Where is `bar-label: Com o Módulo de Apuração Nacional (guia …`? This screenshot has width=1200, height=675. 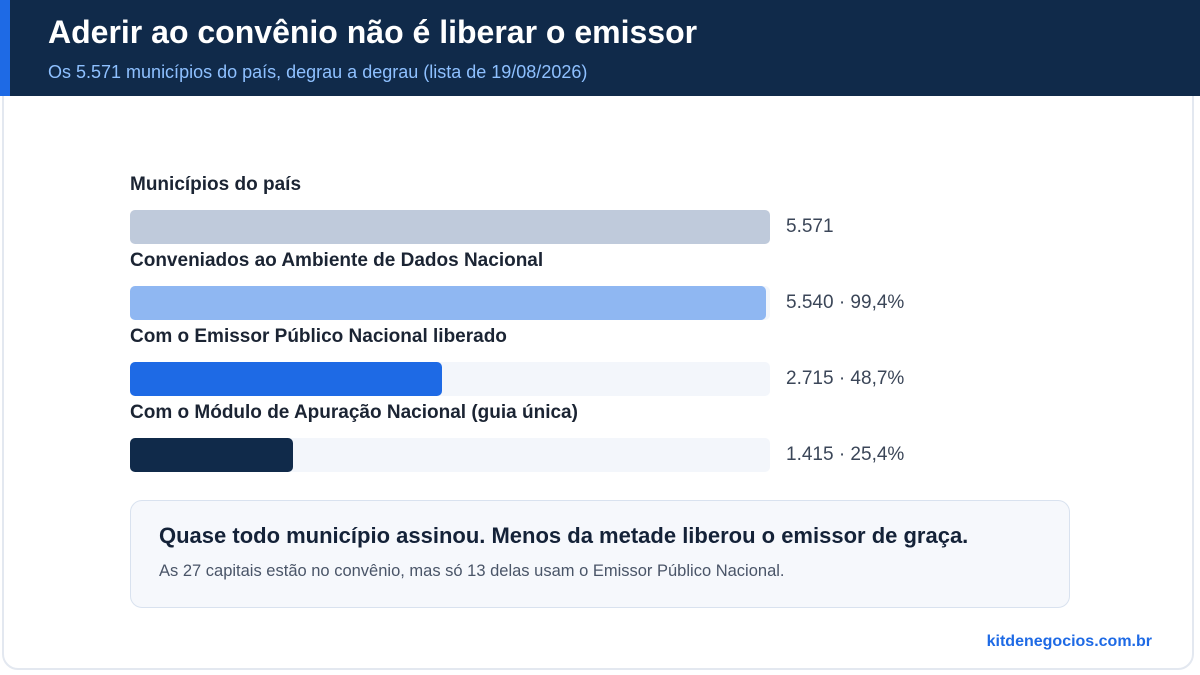 bar-label: Com o Módulo de Apuração Nacional (guia … is located at coordinates (354, 412).